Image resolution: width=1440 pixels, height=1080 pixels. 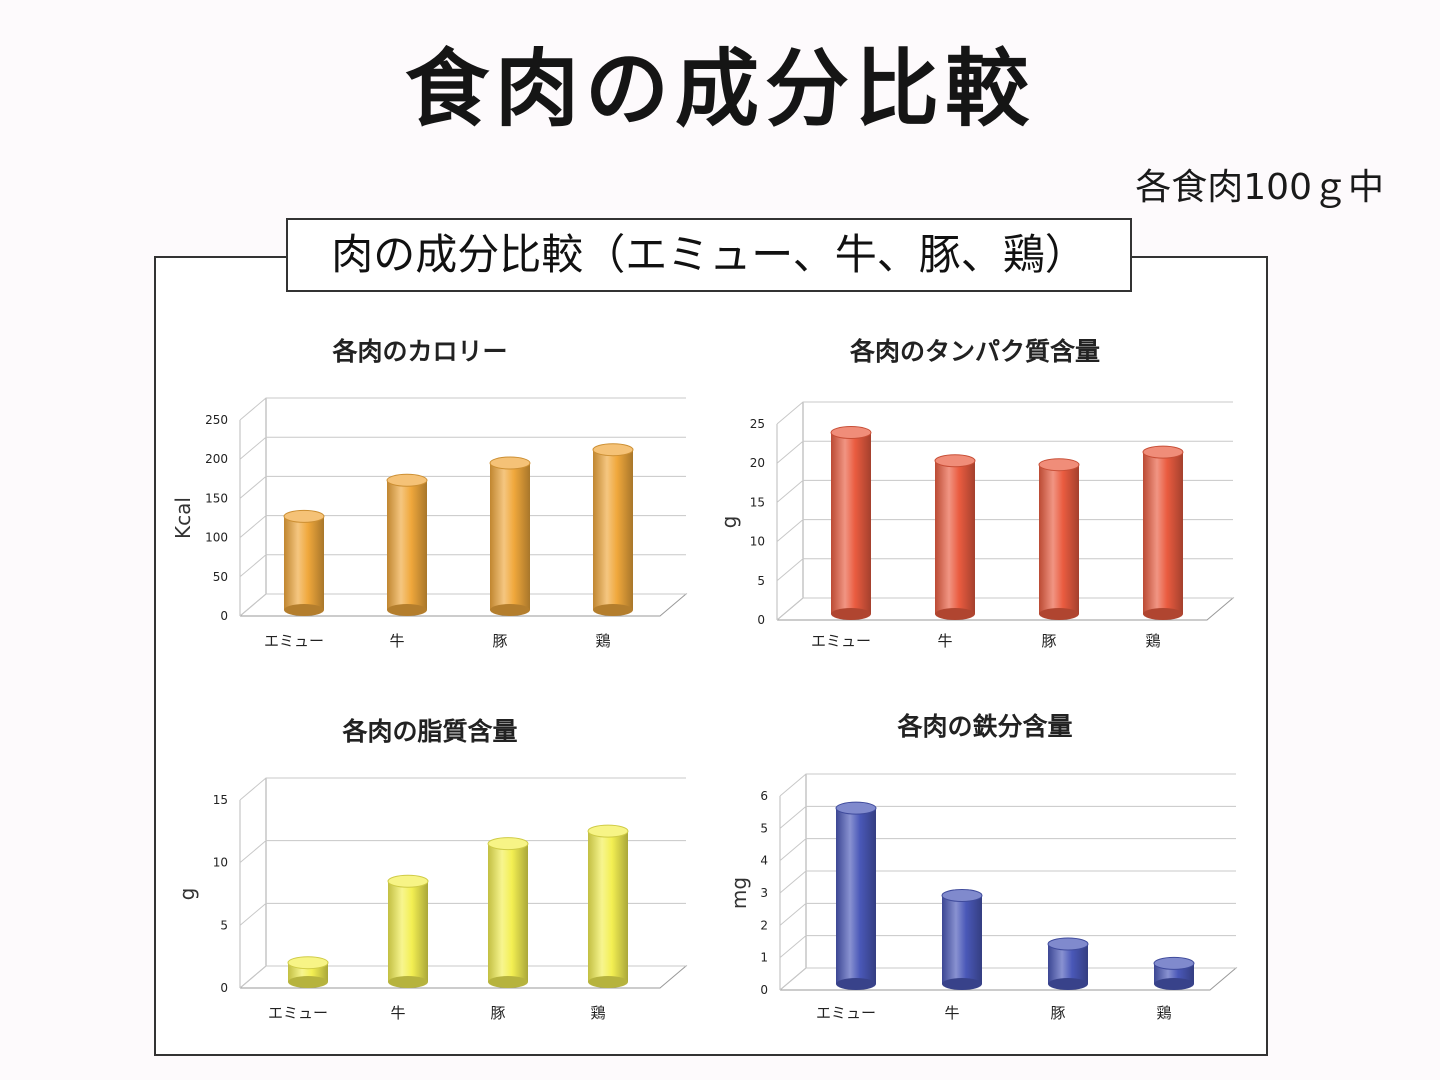 What do you see at coordinates (429, 731) in the screenshot?
I see `chart-title: 各肉の脂質含量` at bounding box center [429, 731].